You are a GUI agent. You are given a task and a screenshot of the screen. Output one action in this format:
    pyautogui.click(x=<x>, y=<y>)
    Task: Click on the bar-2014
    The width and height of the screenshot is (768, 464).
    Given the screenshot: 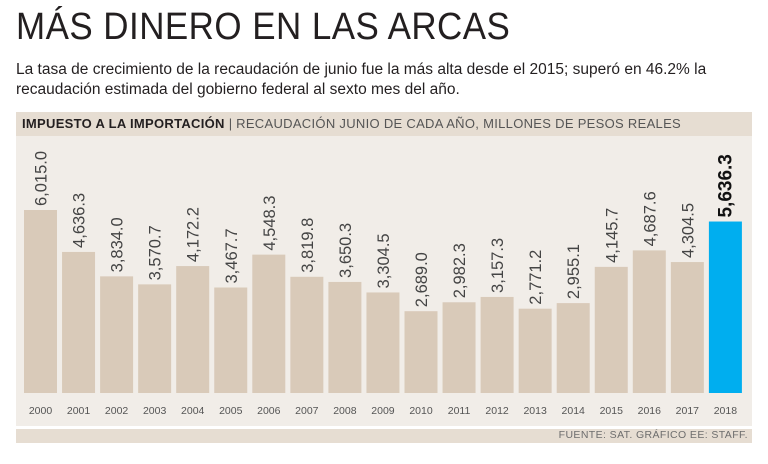 What is the action you would take?
    pyautogui.click(x=573, y=348)
    